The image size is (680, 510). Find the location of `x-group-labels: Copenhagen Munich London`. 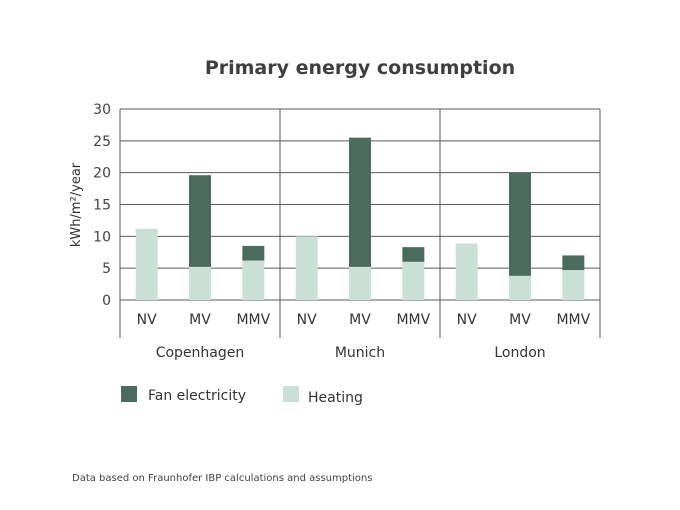

x-group-labels: Copenhagen Munich London is located at coordinates (351, 353).